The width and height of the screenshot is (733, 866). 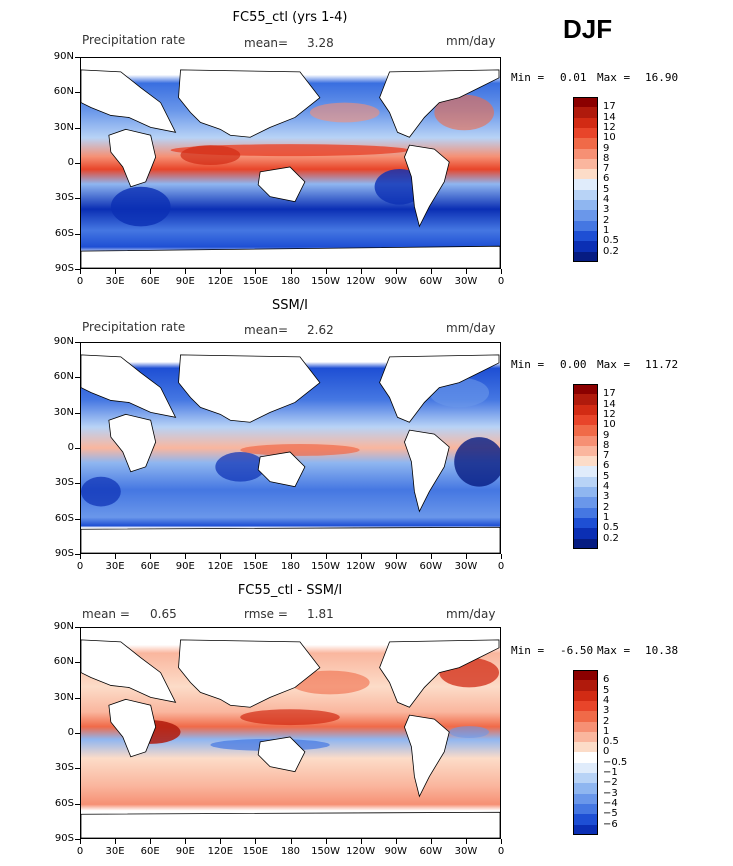 I want to click on colorbar-label: 7, so click(x=606, y=169).